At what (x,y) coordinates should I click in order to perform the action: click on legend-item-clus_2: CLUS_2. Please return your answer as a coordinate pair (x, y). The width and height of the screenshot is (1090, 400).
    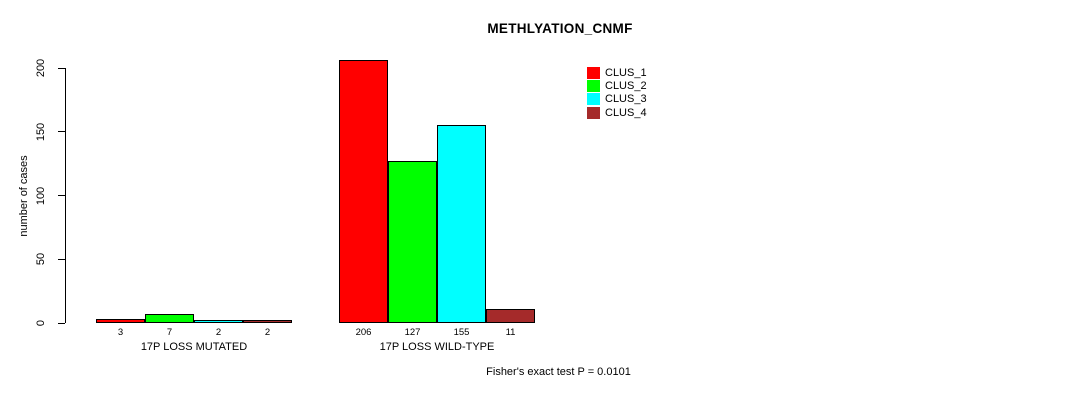
    Looking at the image, I should click on (617, 85).